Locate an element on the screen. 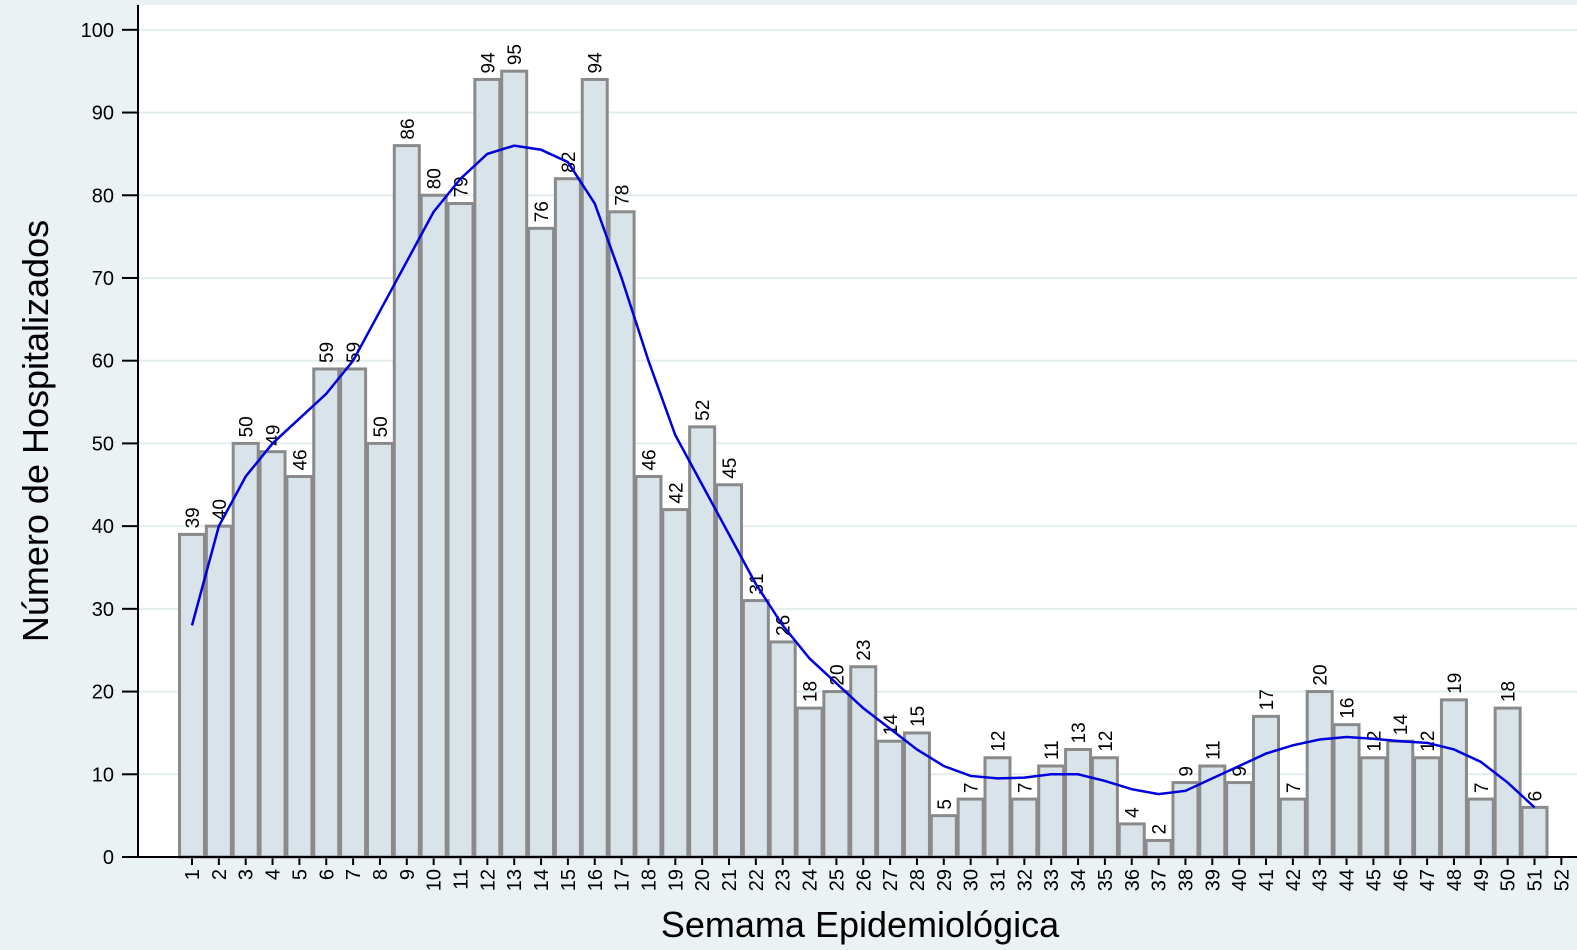 Image resolution: width=1577 pixels, height=950 pixels. data-label: 76 is located at coordinates (542, 211).